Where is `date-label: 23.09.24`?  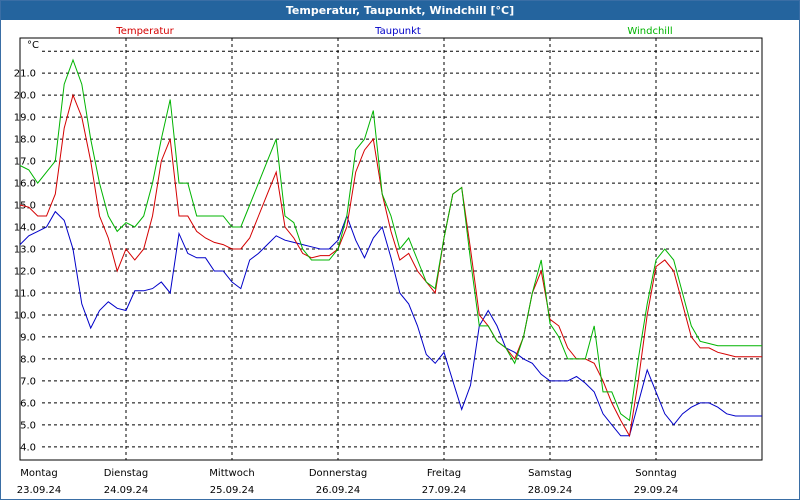
date-label: 23.09.24 is located at coordinates (39, 490).